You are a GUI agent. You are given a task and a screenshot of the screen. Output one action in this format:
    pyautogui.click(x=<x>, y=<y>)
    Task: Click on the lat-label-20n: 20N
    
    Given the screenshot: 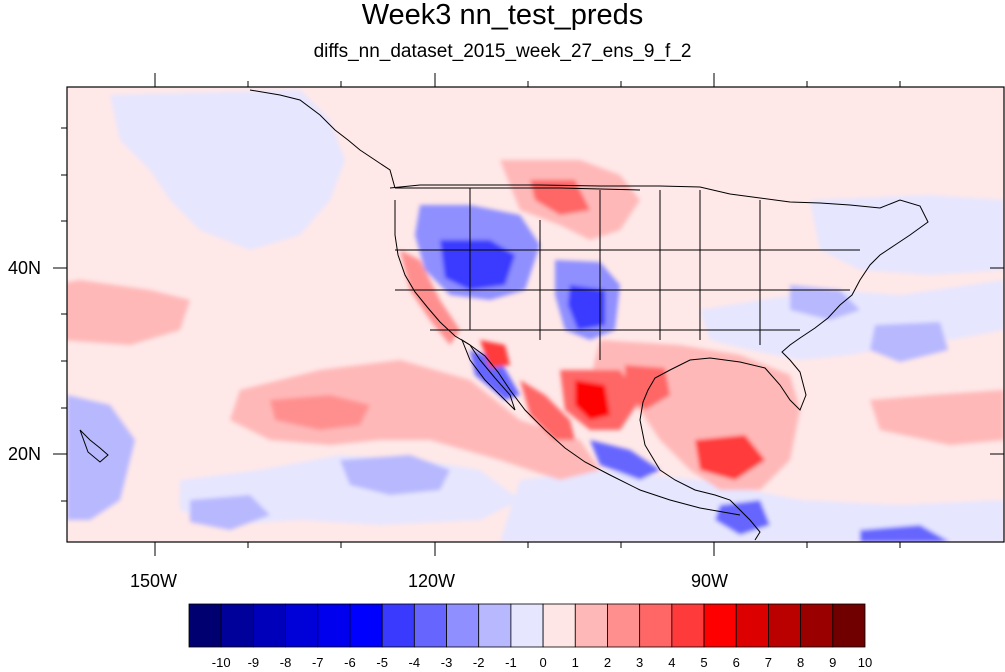 What is the action you would take?
    pyautogui.click(x=25, y=454)
    